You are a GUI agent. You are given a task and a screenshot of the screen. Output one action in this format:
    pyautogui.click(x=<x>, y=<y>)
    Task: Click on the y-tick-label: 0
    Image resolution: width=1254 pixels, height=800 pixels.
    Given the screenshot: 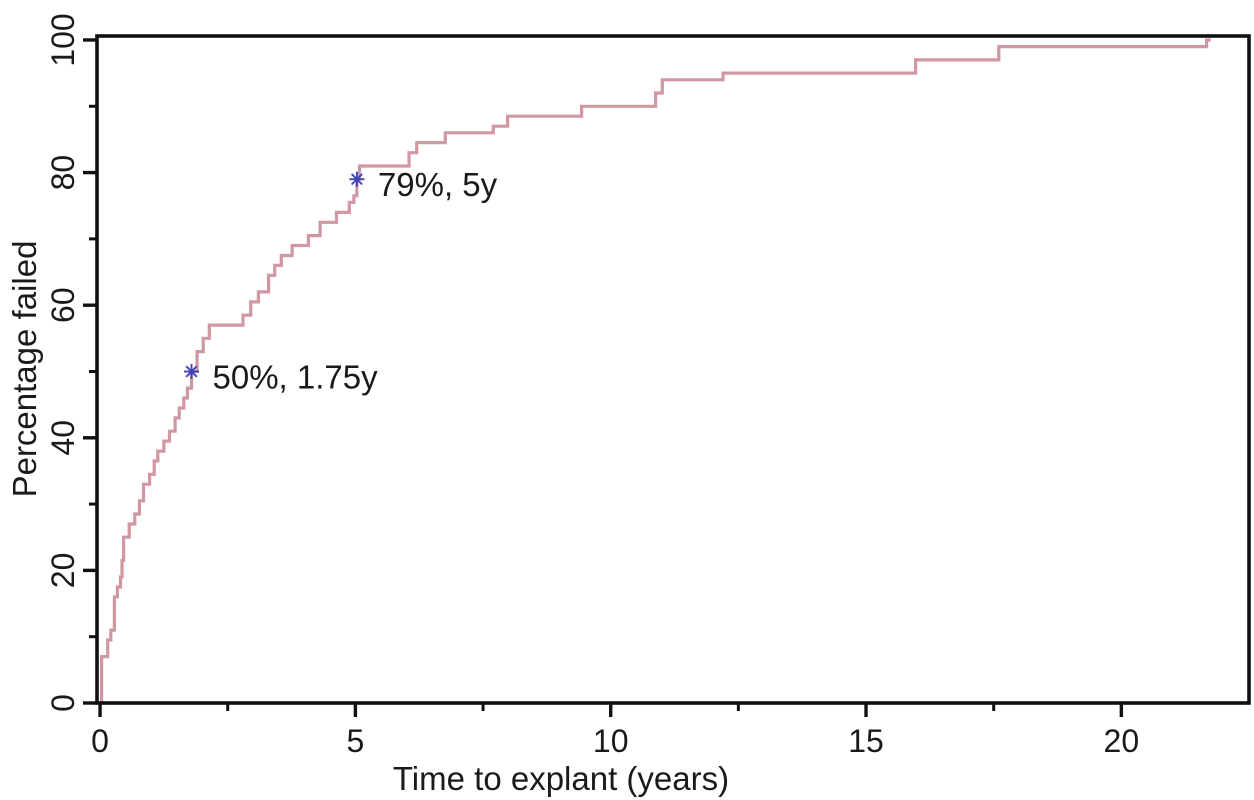 What is the action you would take?
    pyautogui.click(x=63, y=703)
    